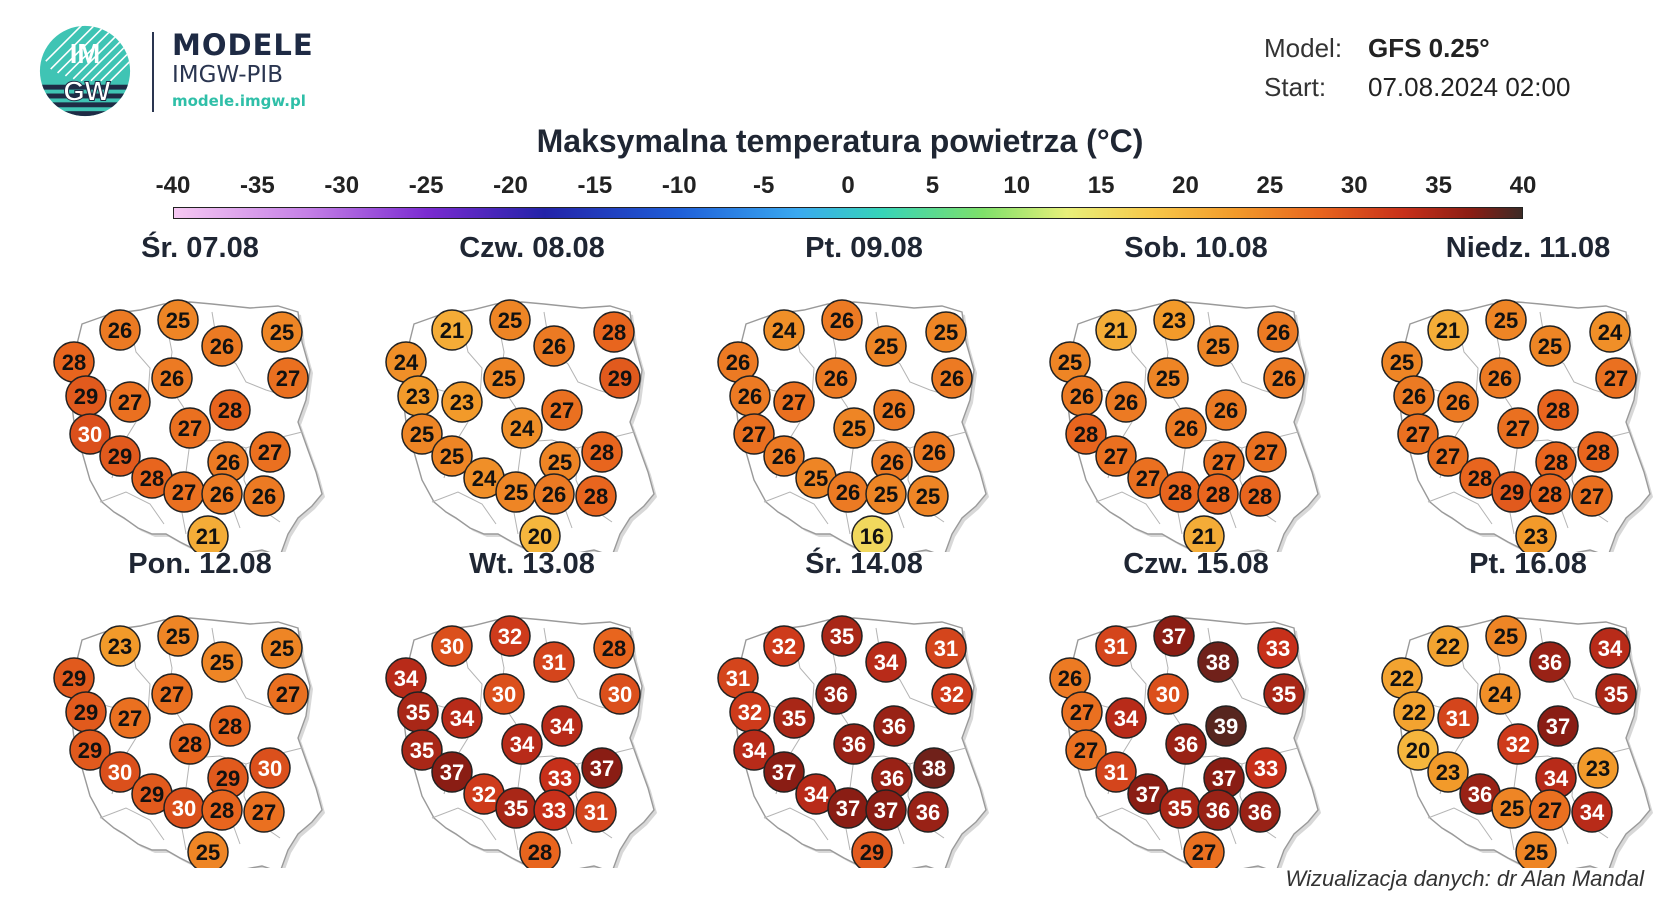 The image size is (1680, 900). I want to click on brand-url: modele.imgw.pl, so click(239, 101).